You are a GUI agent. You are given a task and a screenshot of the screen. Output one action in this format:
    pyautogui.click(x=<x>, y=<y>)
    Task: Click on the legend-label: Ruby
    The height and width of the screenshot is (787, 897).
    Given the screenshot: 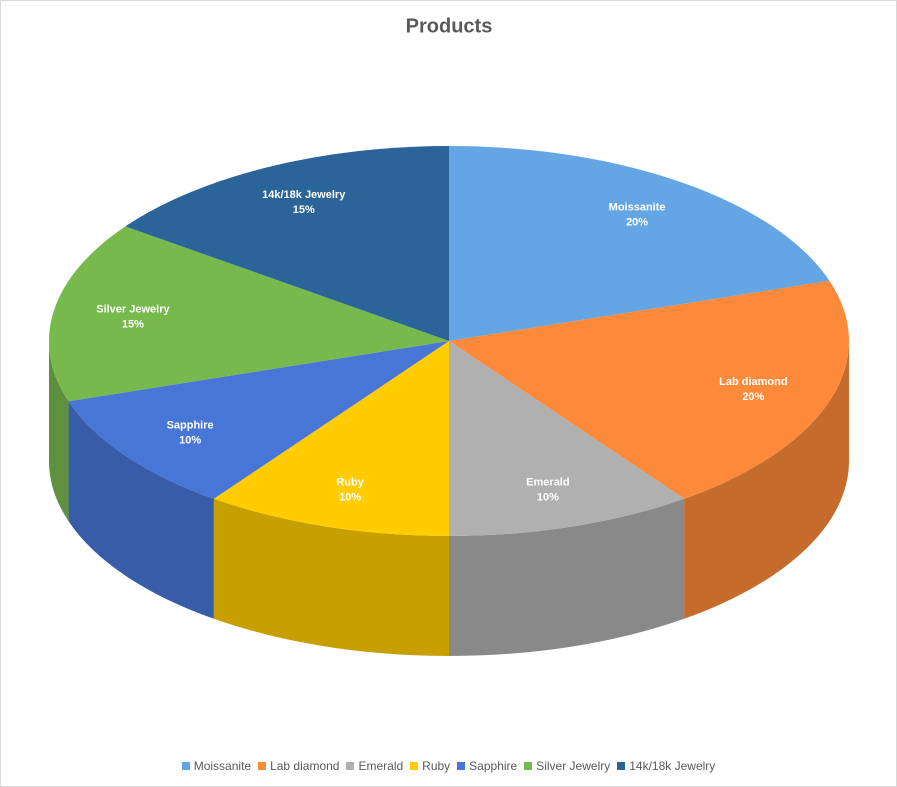 What is the action you would take?
    pyautogui.click(x=436, y=766)
    